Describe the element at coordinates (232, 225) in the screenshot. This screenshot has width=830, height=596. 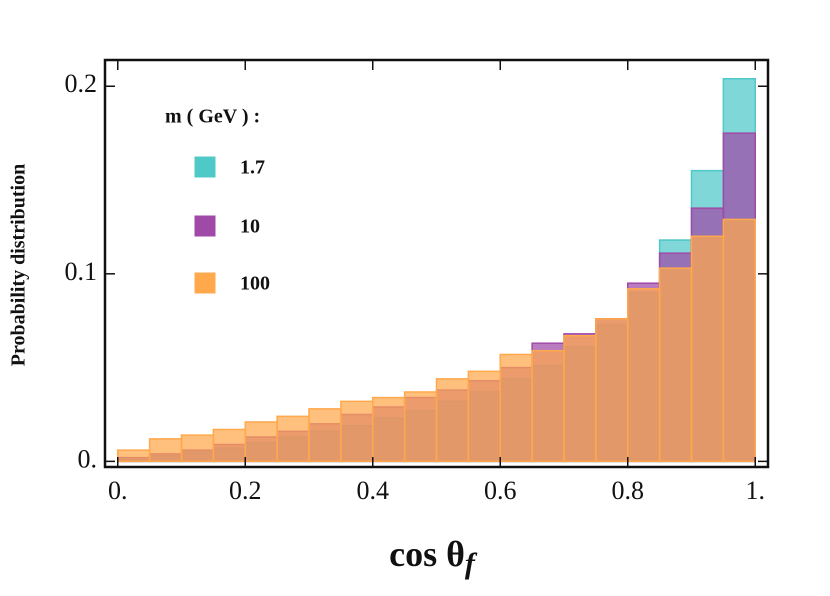
I see `legend: 1.7 10 100` at that location.